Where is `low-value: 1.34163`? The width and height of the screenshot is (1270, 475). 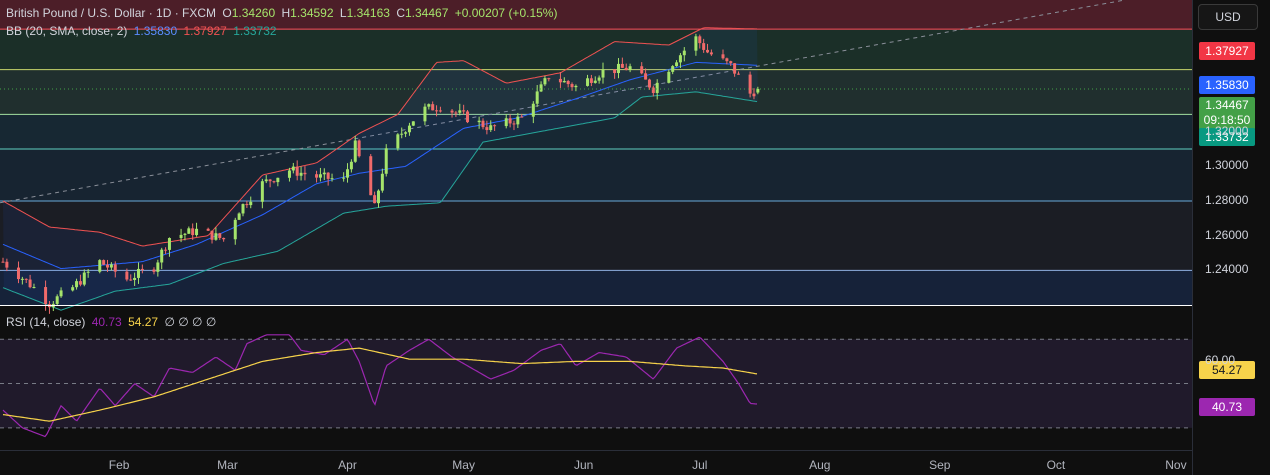
low-value: 1.34163 is located at coordinates (368, 13).